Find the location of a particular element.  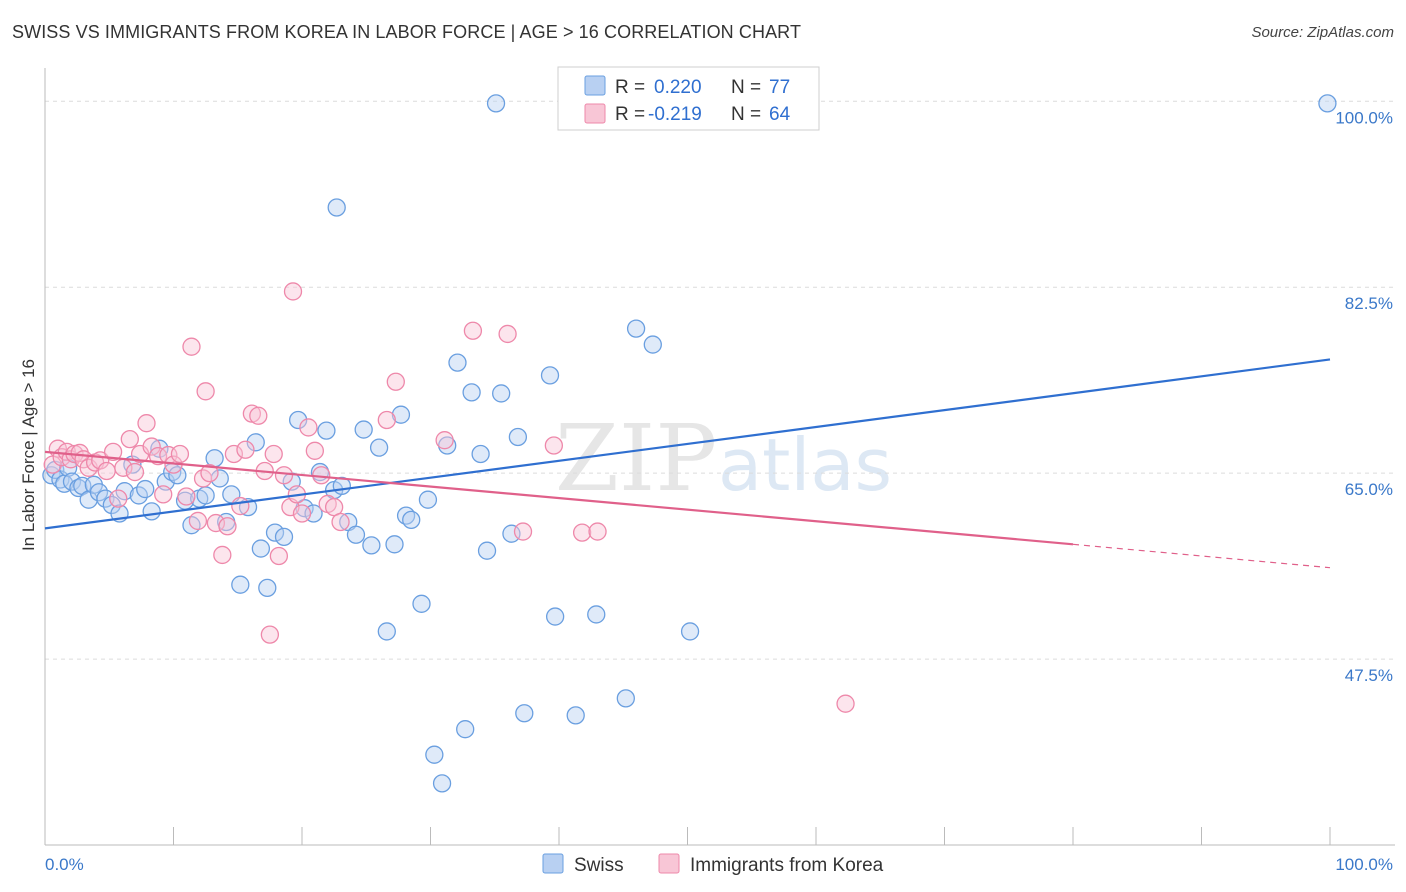

watermark: ZIP atlas is located at coordinates (723, 458).